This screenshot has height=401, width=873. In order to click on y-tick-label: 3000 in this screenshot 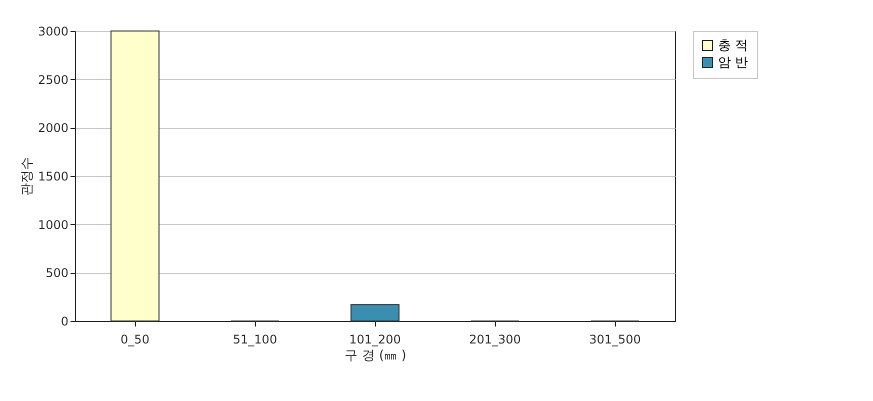, I will do `click(53, 31)`.